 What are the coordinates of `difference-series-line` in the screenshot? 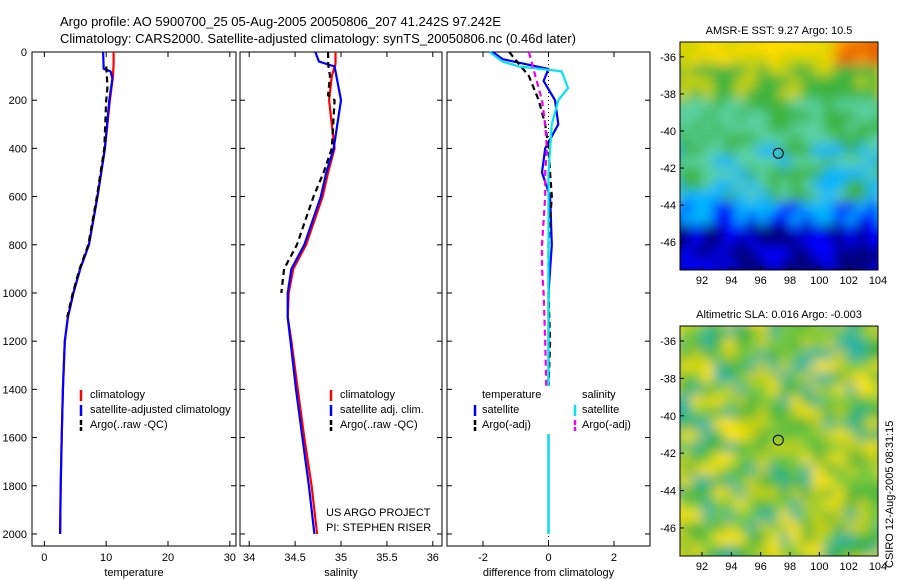 It's located at (530, 232).